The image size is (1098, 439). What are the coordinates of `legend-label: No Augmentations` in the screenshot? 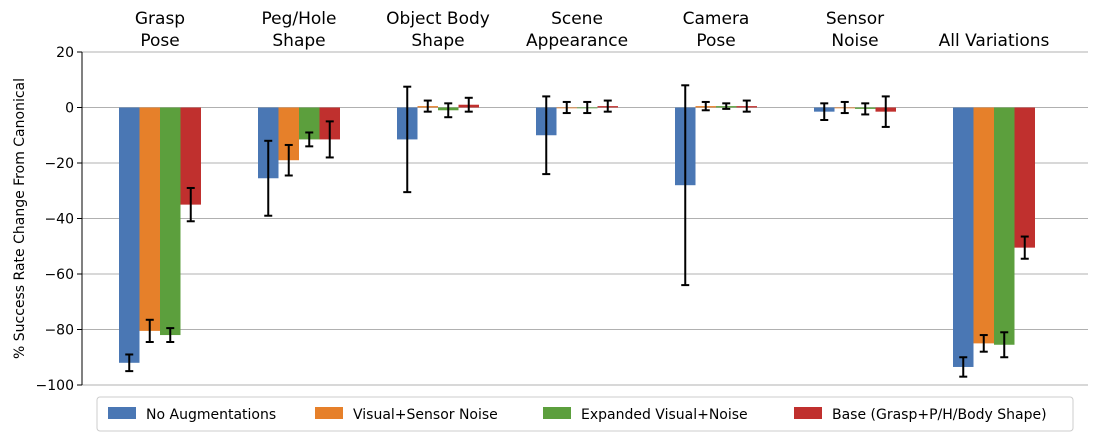 It's located at (211, 415).